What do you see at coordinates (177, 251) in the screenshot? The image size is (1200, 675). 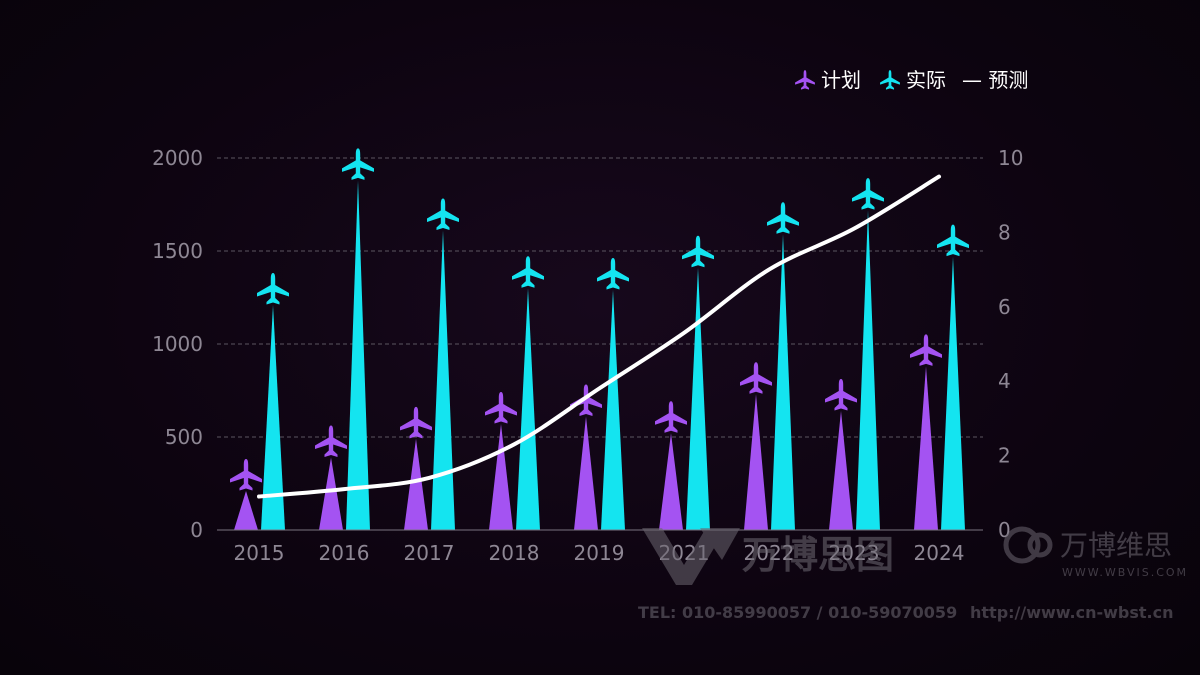 I see `left-tick-label: 1500` at bounding box center [177, 251].